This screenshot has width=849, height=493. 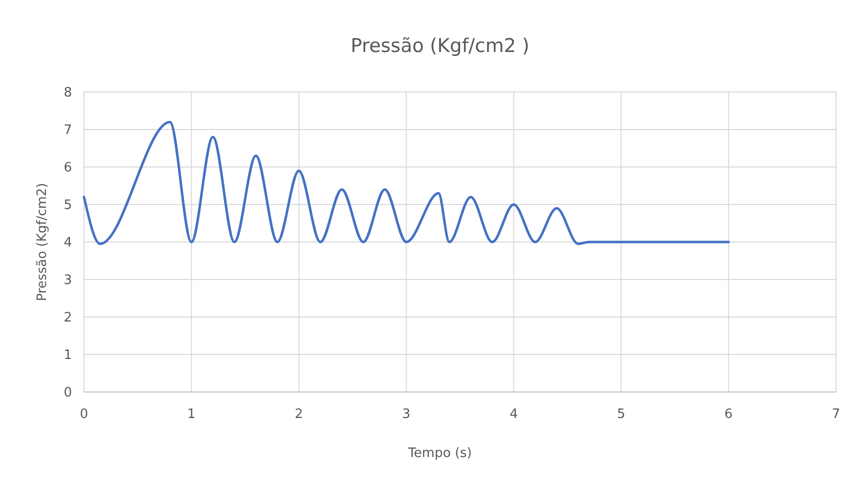 I want to click on y-tick-label: 1, so click(x=68, y=356).